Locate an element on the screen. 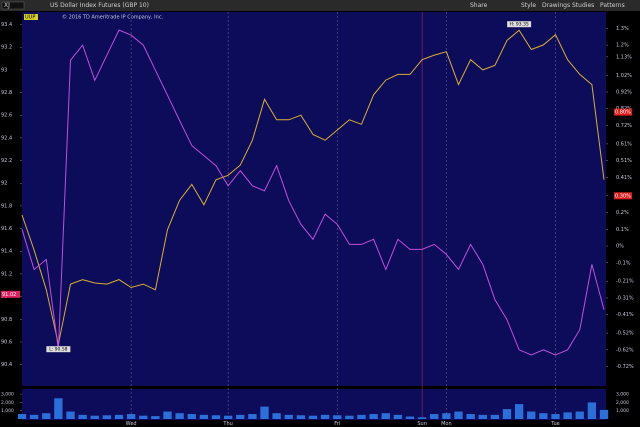 Image resolution: width=640 pixels, height=427 pixels. y-tick-label: 92.2 is located at coordinates (6, 161).